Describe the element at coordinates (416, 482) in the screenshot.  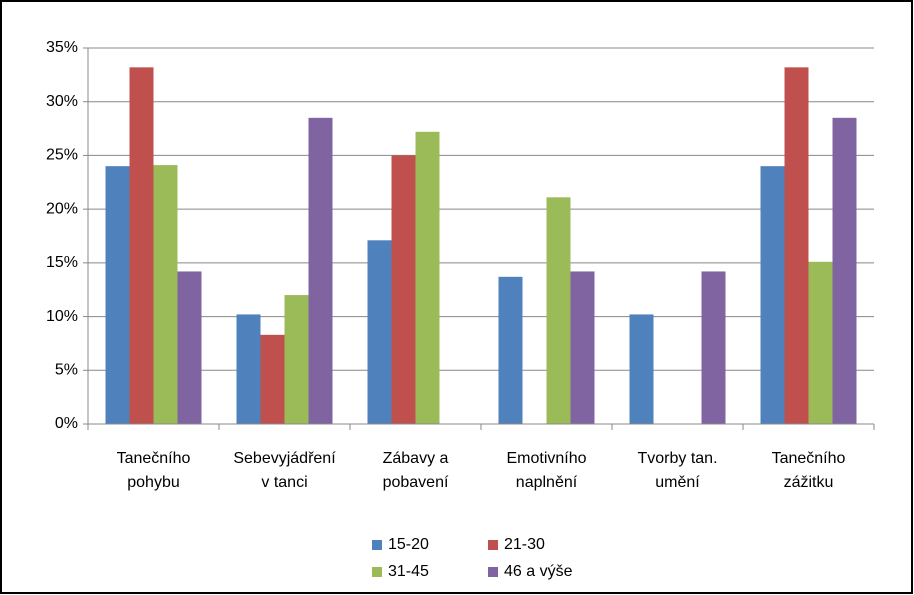
I see `x-tick-label: pobavení` at that location.